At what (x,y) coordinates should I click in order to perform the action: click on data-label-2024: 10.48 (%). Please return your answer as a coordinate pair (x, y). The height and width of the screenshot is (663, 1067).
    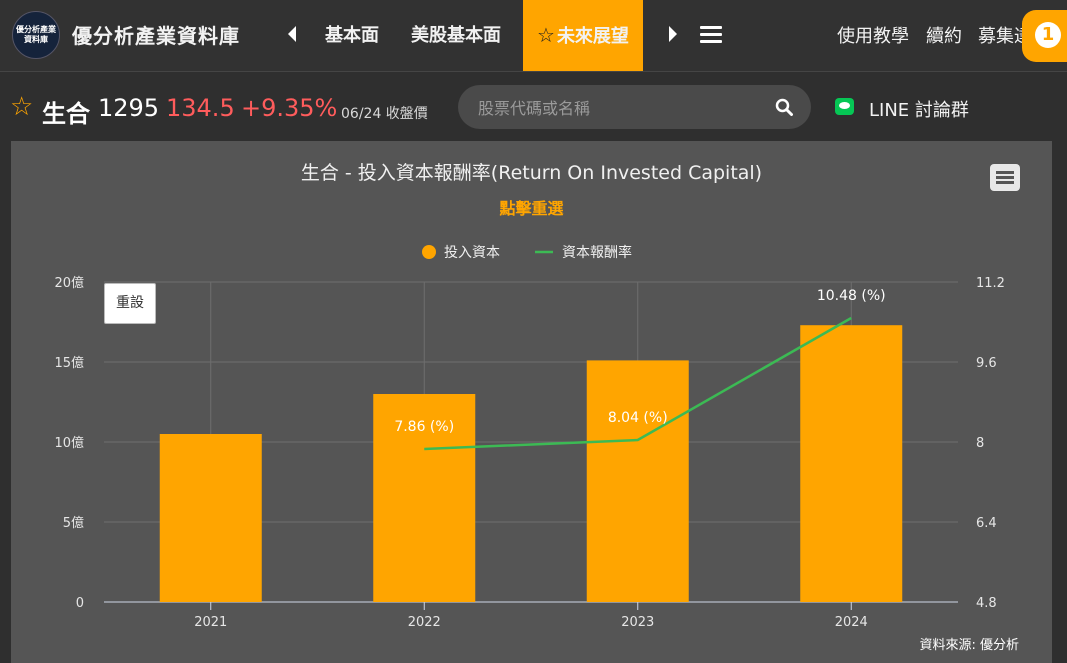
    Looking at the image, I should click on (851, 296).